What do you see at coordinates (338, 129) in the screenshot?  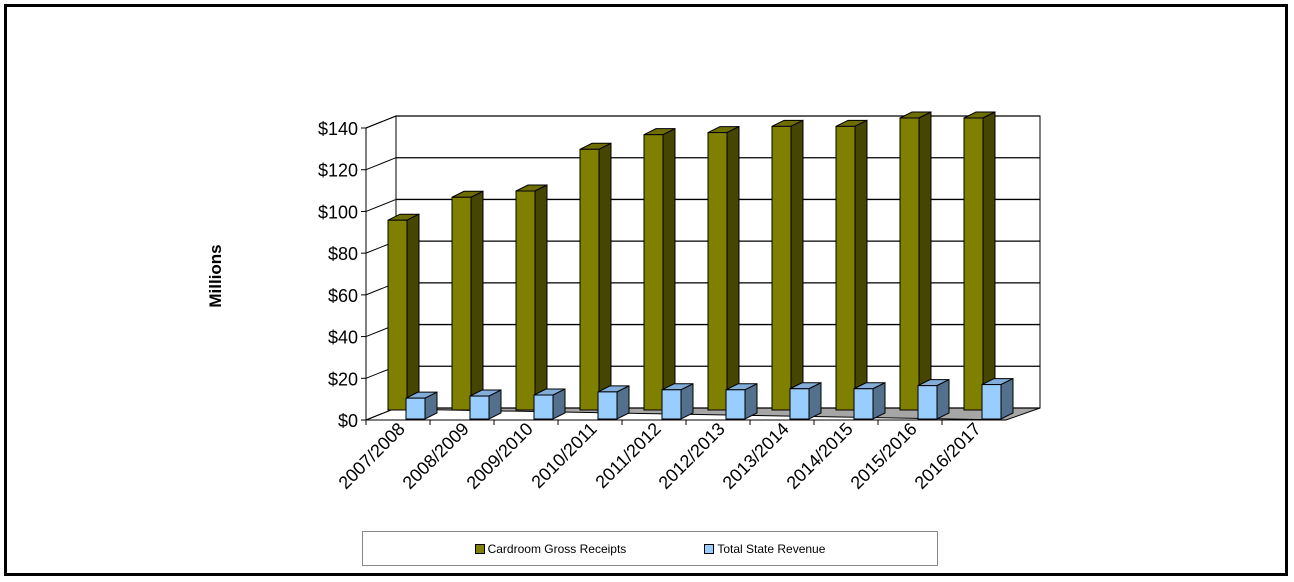 I see `y-tick-label: $140` at bounding box center [338, 129].